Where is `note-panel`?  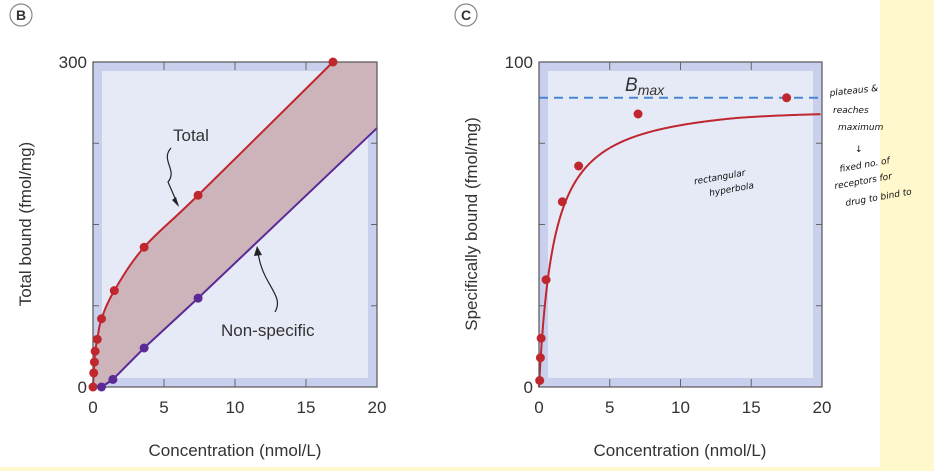 note-panel is located at coordinates (907, 235).